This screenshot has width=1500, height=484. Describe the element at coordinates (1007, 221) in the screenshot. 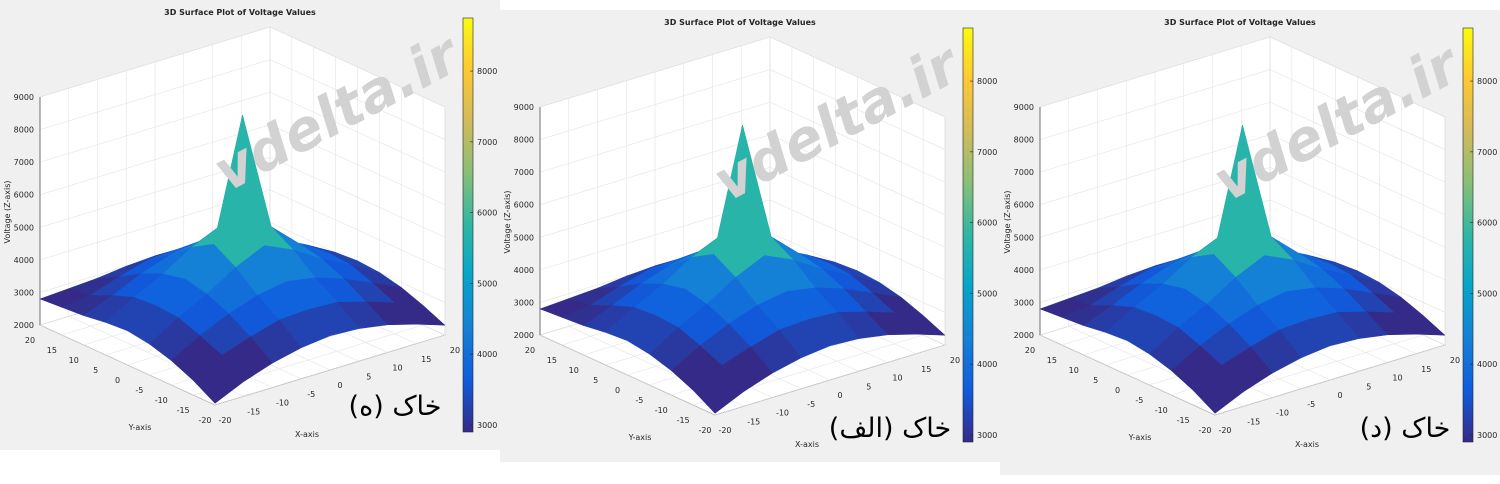

I see `z-axis-label: Voltage (Z-axis)` at that location.